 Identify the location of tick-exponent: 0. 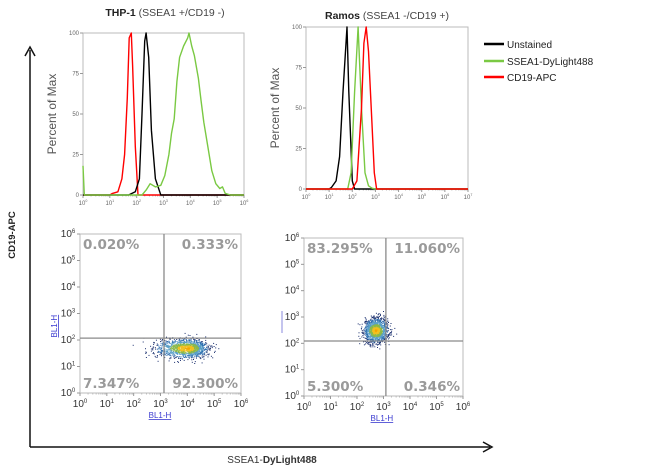
(309, 195).